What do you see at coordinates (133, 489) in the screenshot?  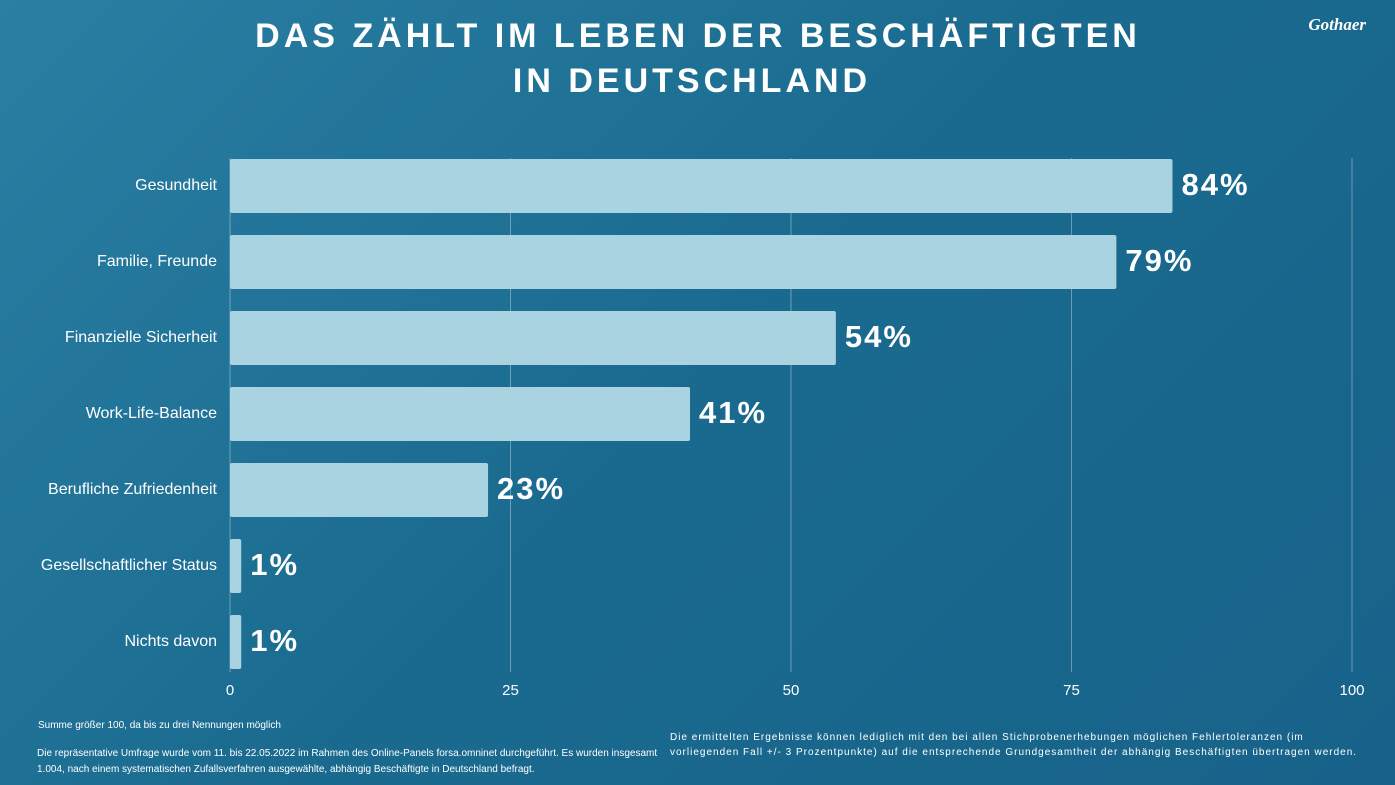 I see `y-tick-label: Berufliche Zufriedenheit` at bounding box center [133, 489].